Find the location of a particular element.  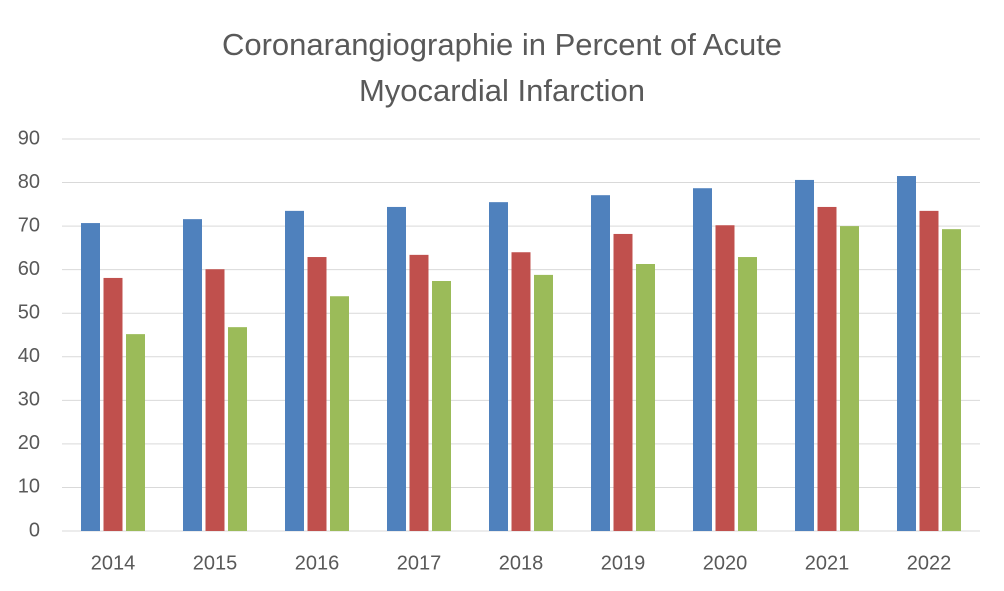

x-tick-label: 2019 is located at coordinates (623, 563).